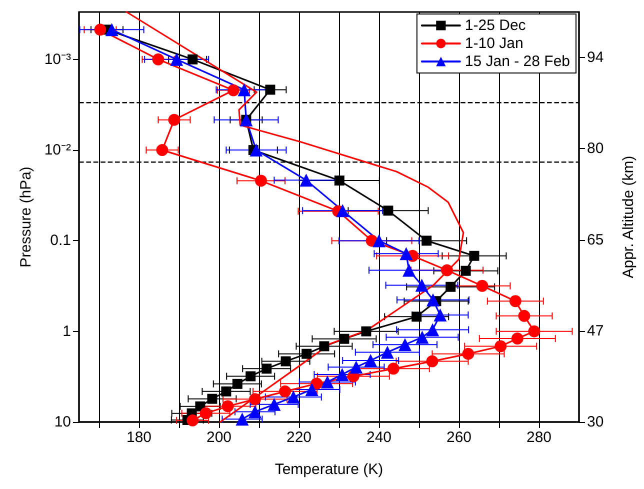 Image resolution: width=644 pixels, height=489 pixels. I want to click on x-tick-label: 280, so click(539, 437).